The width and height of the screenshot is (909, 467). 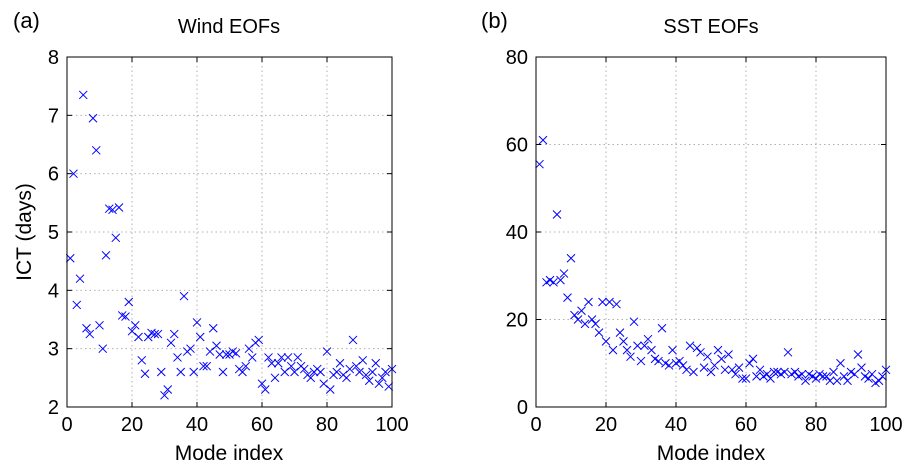 I want to click on panel-a-y-tick-label-5: 7, so click(x=53, y=116).